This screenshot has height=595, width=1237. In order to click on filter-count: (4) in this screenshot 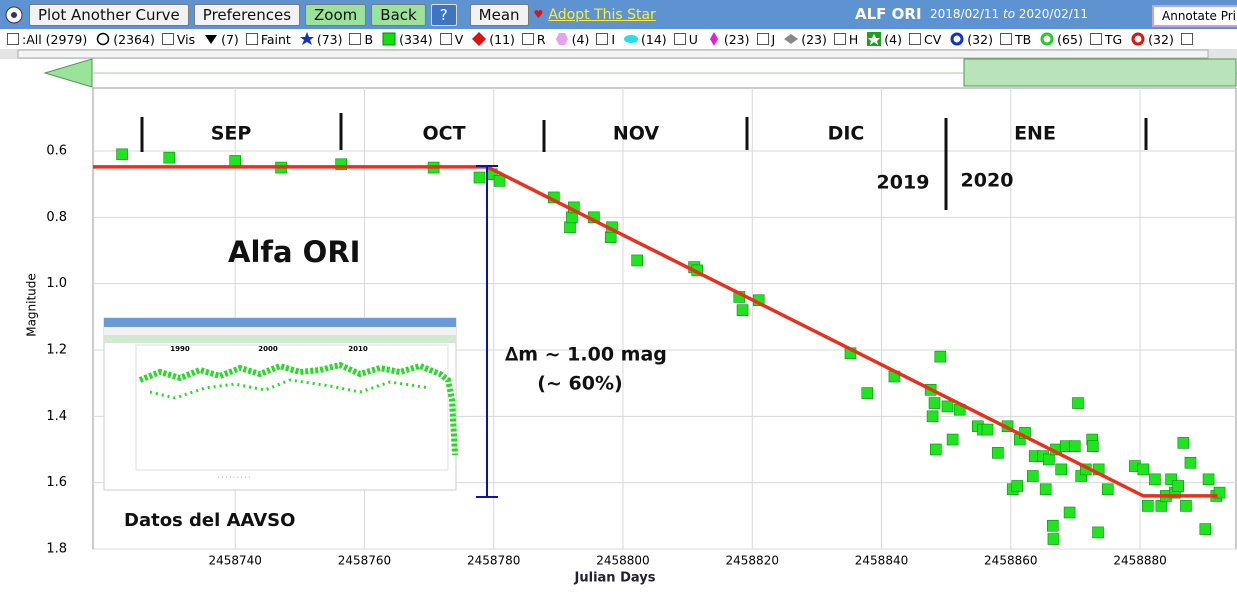, I will do `click(893, 39)`.